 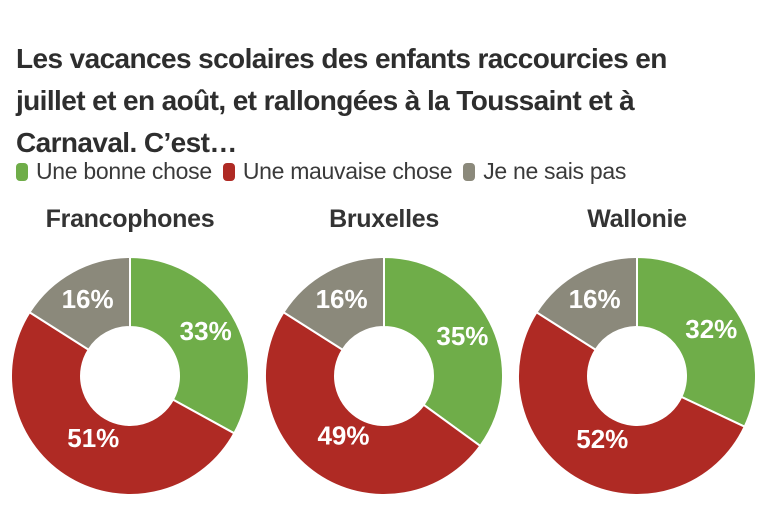 I want to click on donut-svg-francophones: 33% 51% 16%, so click(x=130, y=376).